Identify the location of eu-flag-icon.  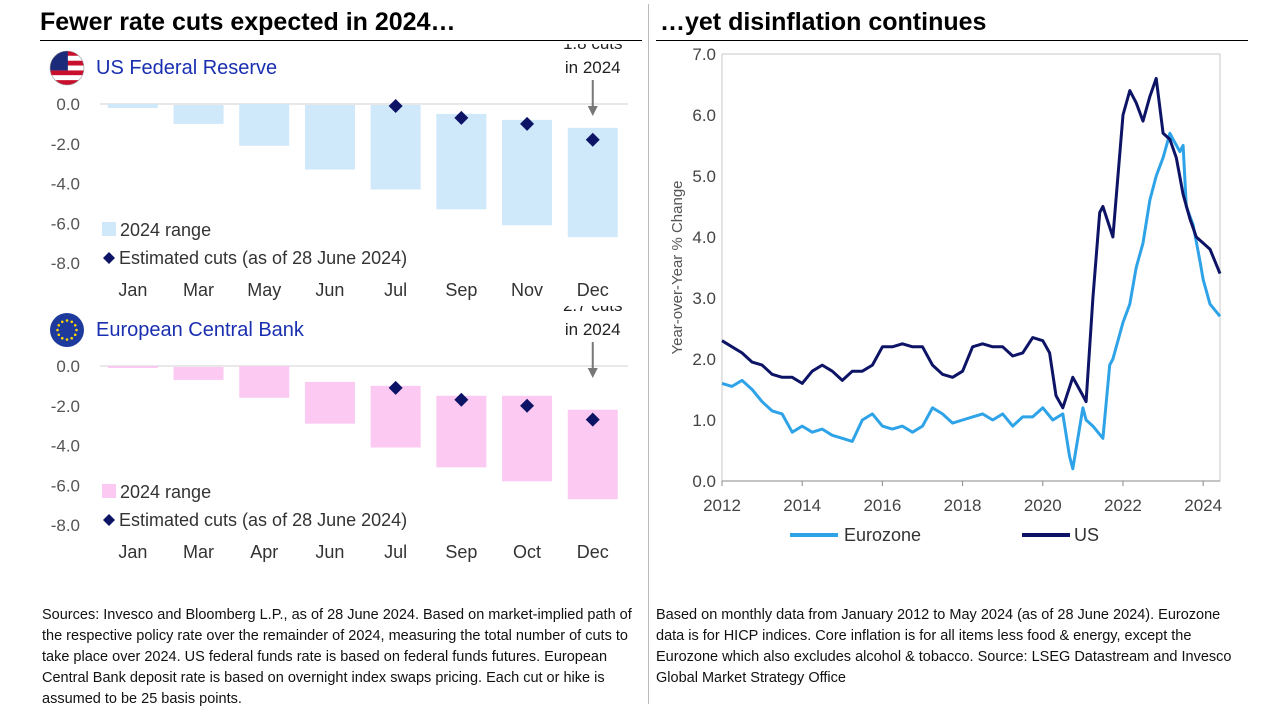
(67, 330).